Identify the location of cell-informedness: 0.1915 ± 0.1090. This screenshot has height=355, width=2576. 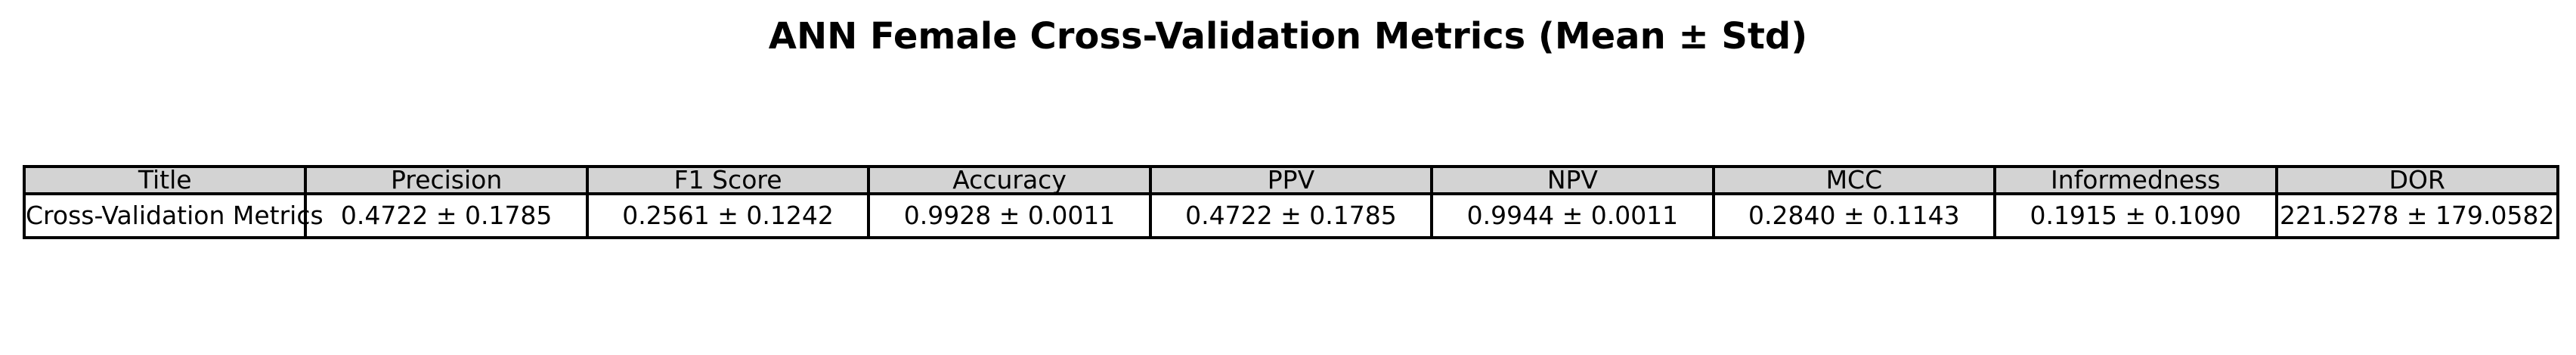
(2135, 216).